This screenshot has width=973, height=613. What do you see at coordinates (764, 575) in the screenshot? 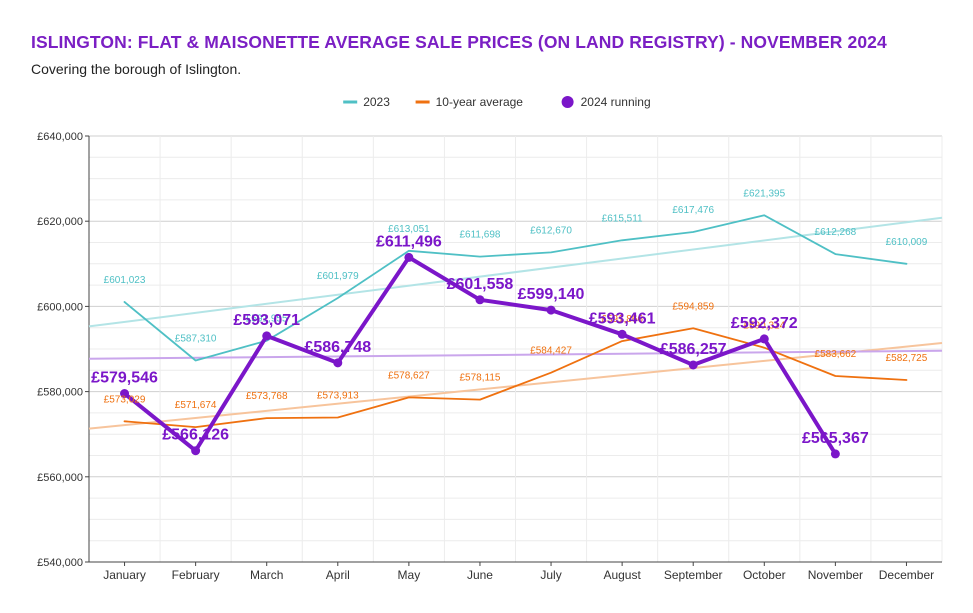
I see `x-tick-label: October` at bounding box center [764, 575].